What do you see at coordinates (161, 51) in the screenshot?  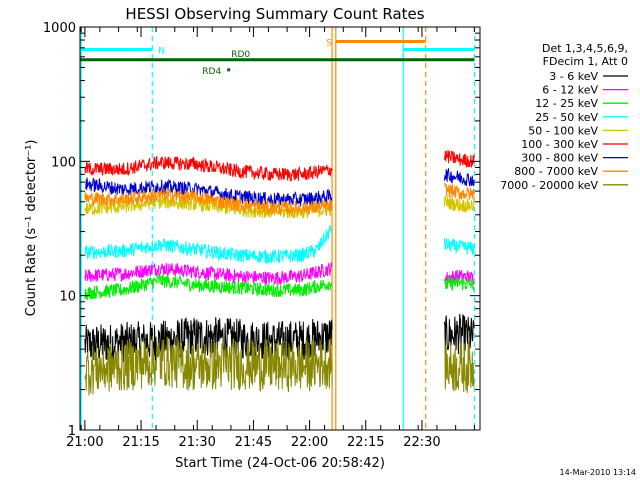 I see `flag-label-n: N` at bounding box center [161, 51].